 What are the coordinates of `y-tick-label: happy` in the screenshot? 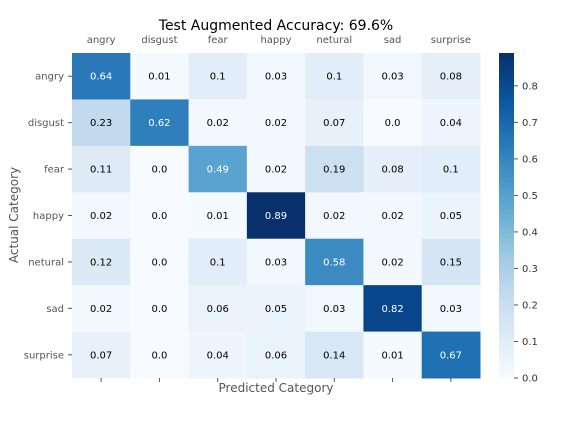 It's located at (48, 216).